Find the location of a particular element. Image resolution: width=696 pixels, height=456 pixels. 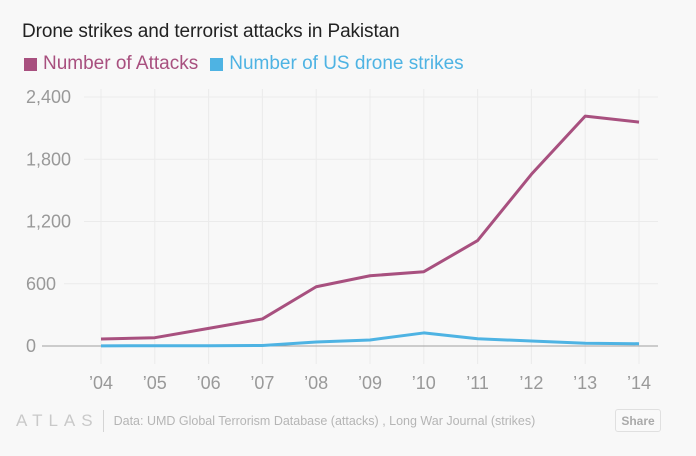

x-tick-label: ’07 is located at coordinates (262, 383).